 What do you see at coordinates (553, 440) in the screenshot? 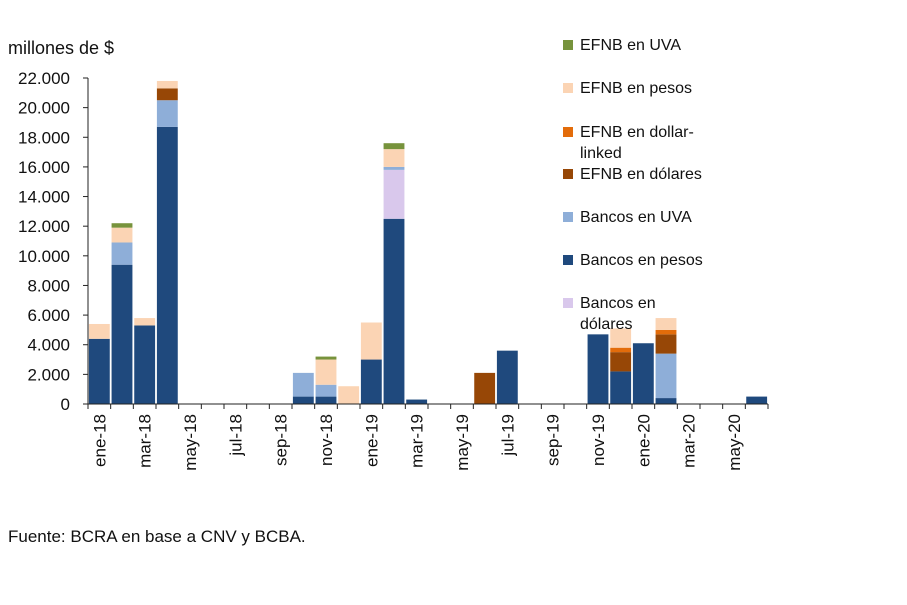
I see `x-tick-label: sep-19` at bounding box center [553, 440].